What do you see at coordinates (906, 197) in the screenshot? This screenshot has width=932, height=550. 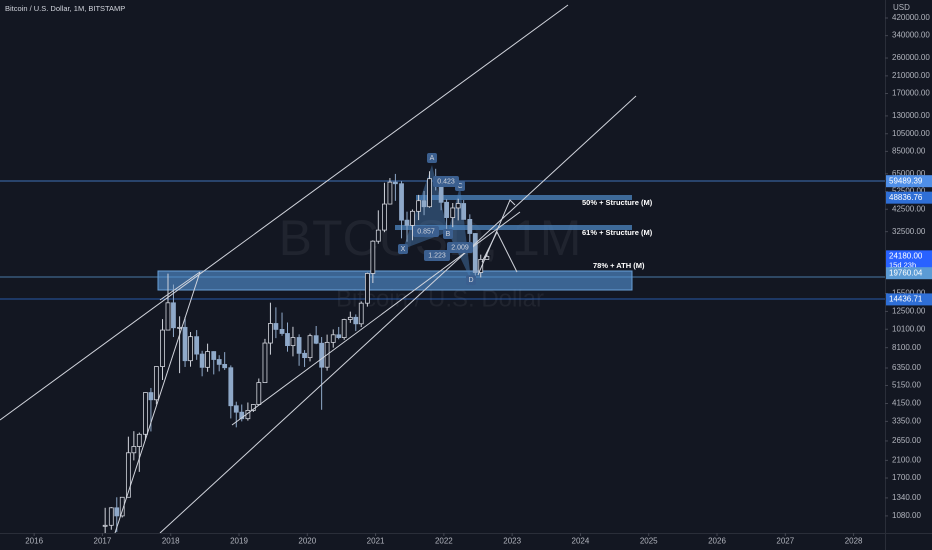 I see `level-label: 48836.76` at bounding box center [906, 197].